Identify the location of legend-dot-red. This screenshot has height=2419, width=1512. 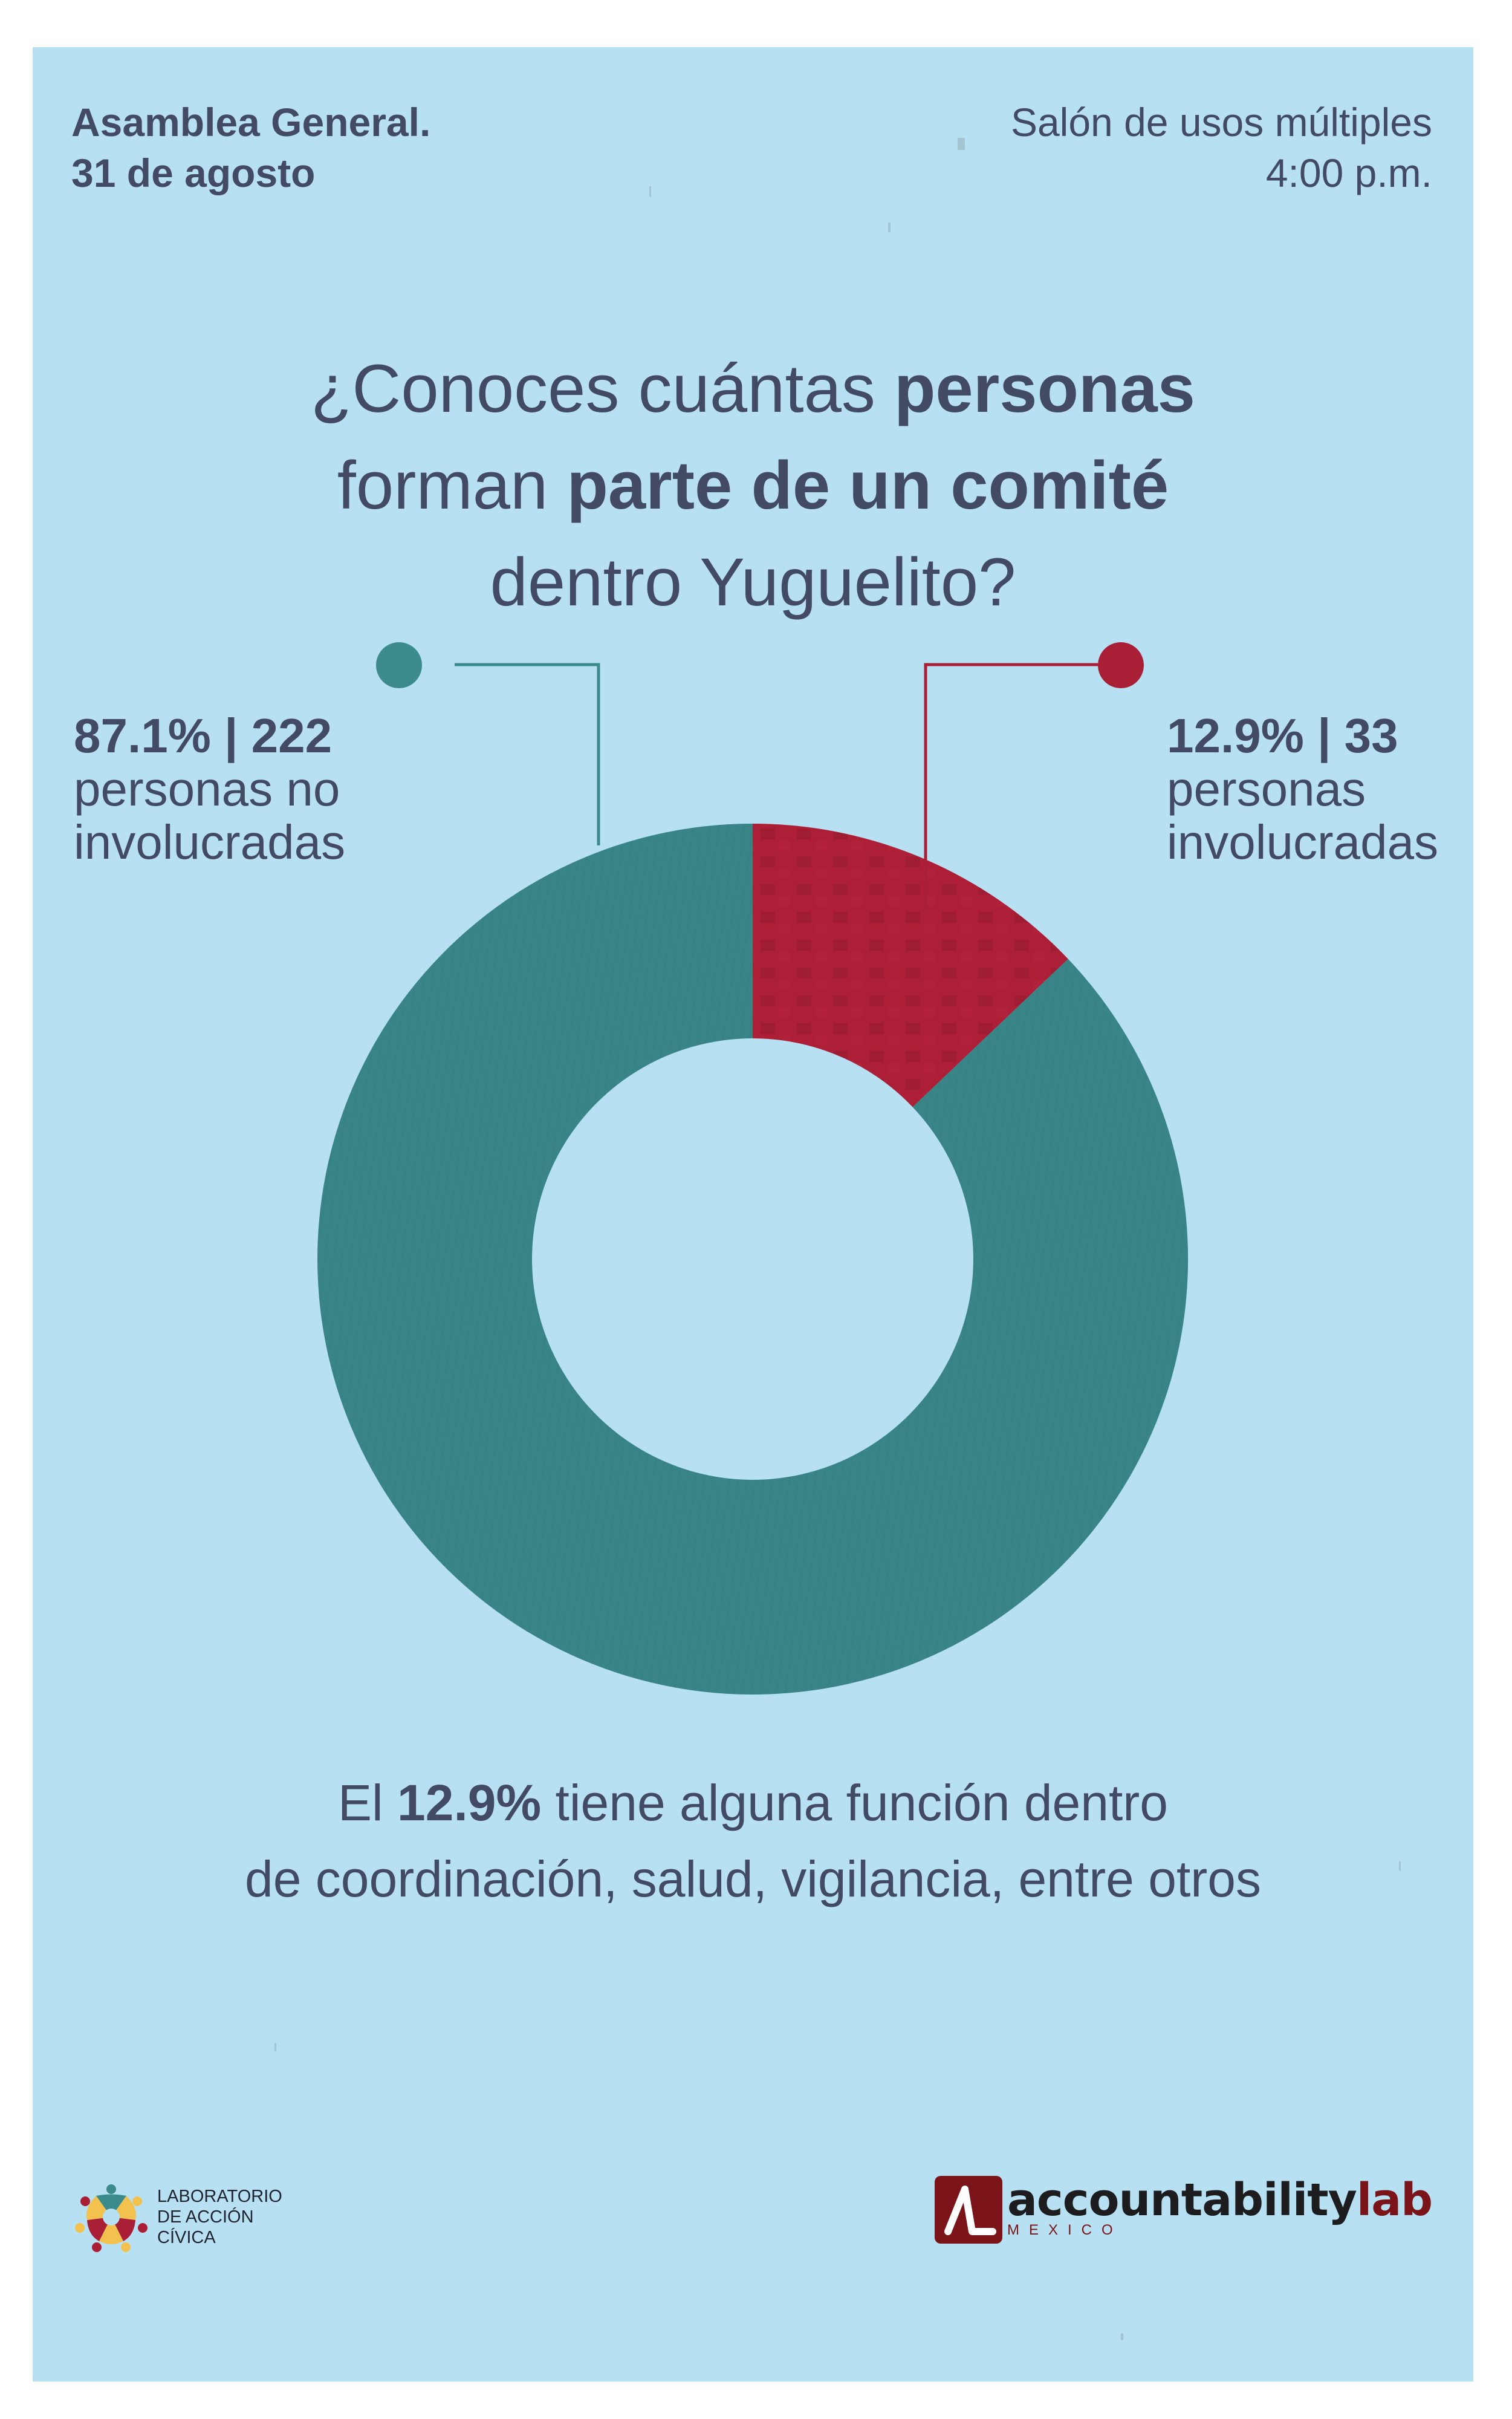
(1121, 665).